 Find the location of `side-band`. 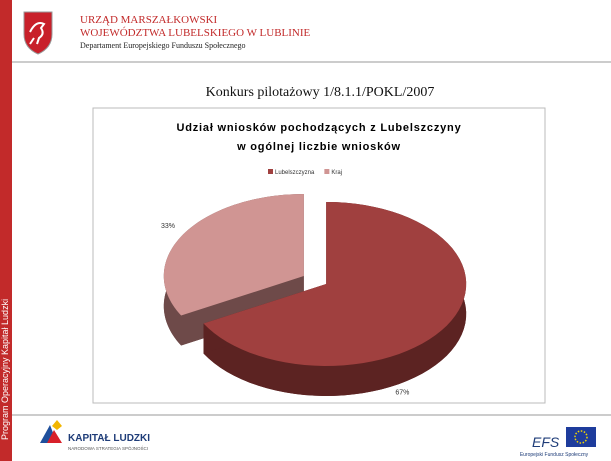

side-band is located at coordinates (6, 230).